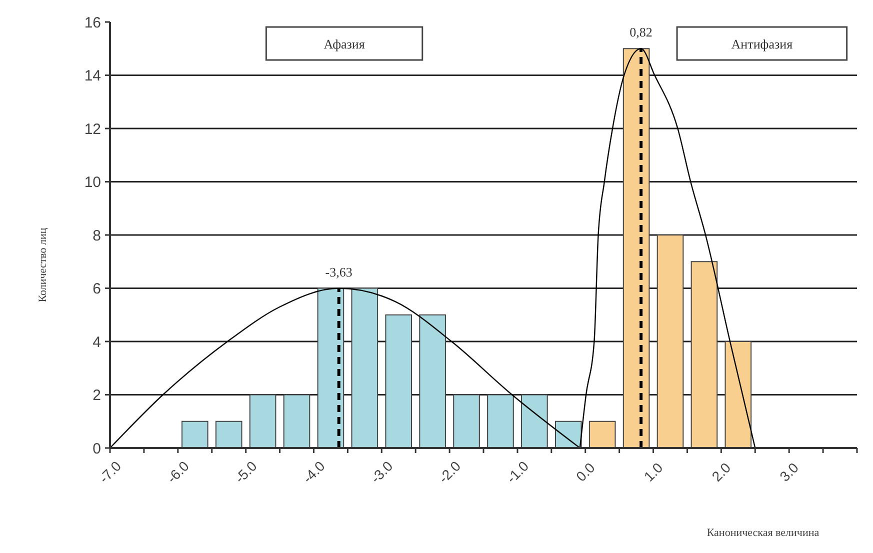 Image resolution: width=873 pixels, height=553 pixels. What do you see at coordinates (92, 76) in the screenshot?
I see `y-tick-label: 14` at bounding box center [92, 76].